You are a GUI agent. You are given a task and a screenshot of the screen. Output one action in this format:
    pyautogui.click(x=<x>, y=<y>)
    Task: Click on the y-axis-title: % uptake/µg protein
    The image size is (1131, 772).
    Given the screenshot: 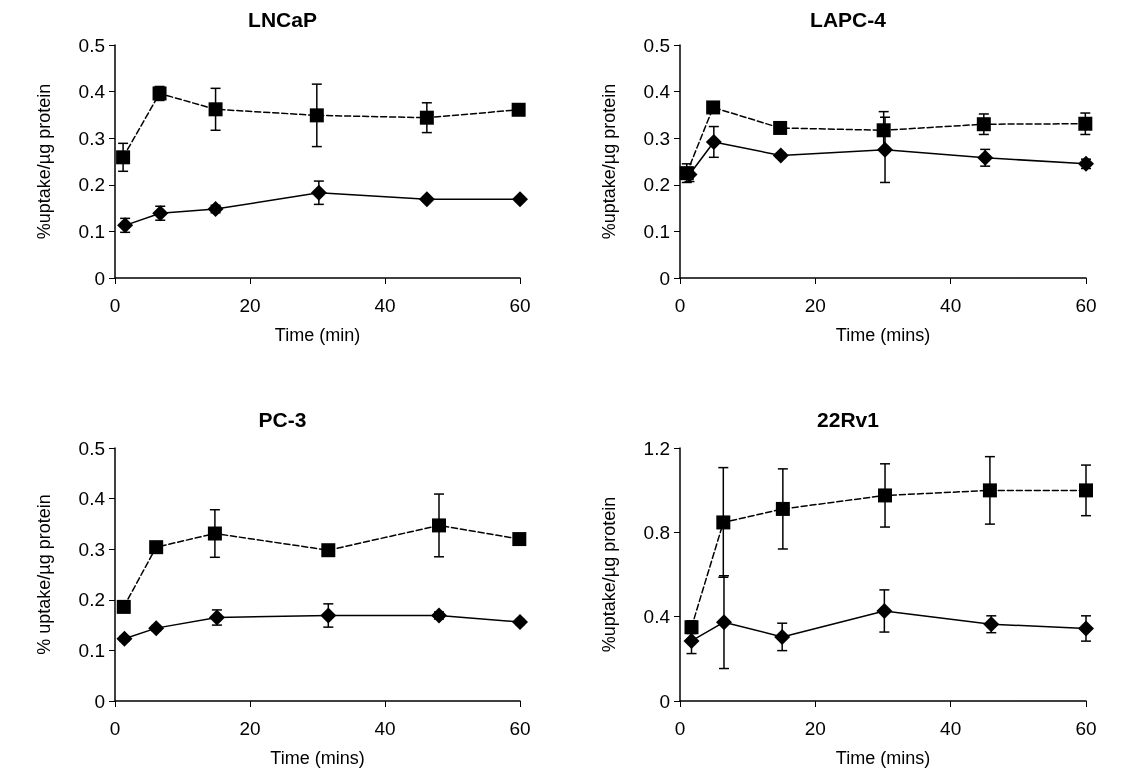 What is the action you would take?
    pyautogui.click(x=44, y=574)
    